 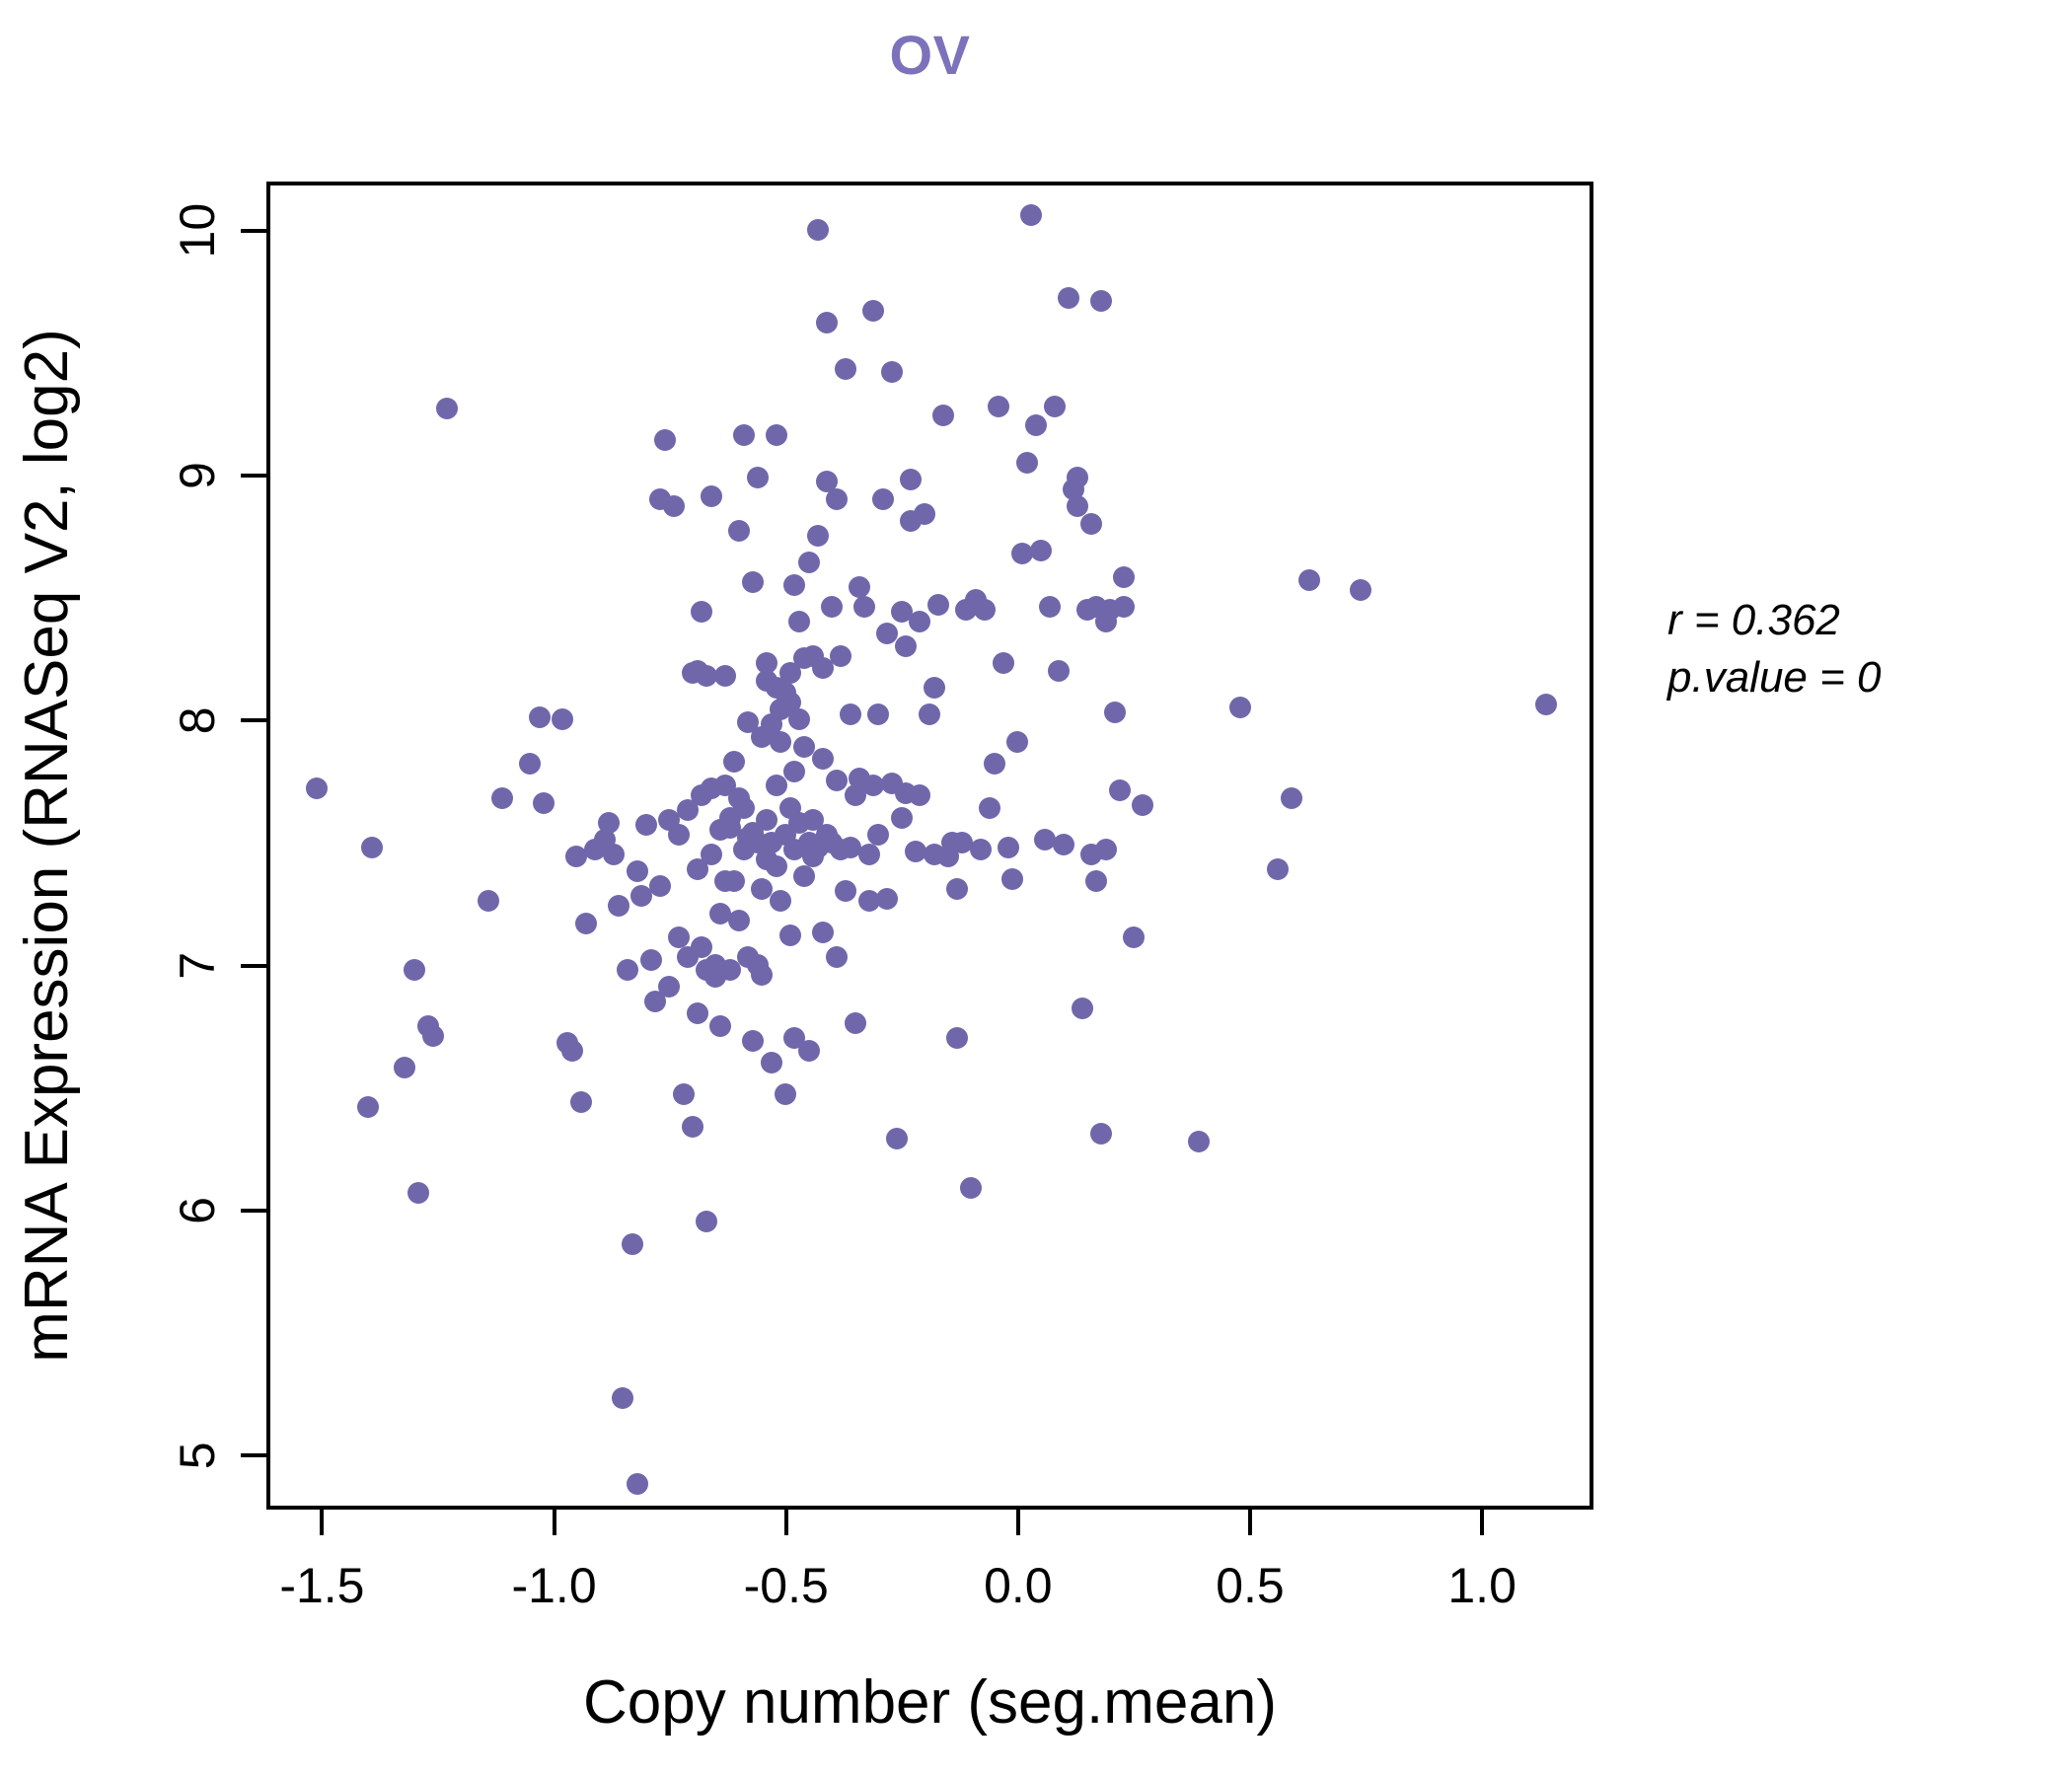 I want to click on y-tick-label: 5, so click(x=198, y=1456).